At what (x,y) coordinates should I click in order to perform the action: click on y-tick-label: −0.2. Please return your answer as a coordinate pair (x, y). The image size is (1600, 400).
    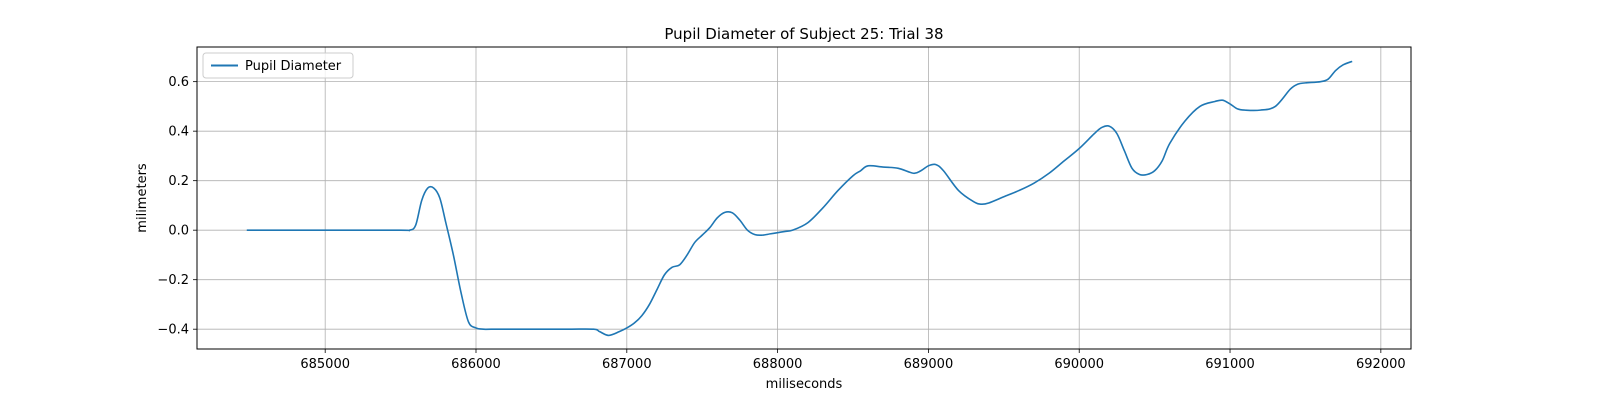
    Looking at the image, I should click on (173, 280).